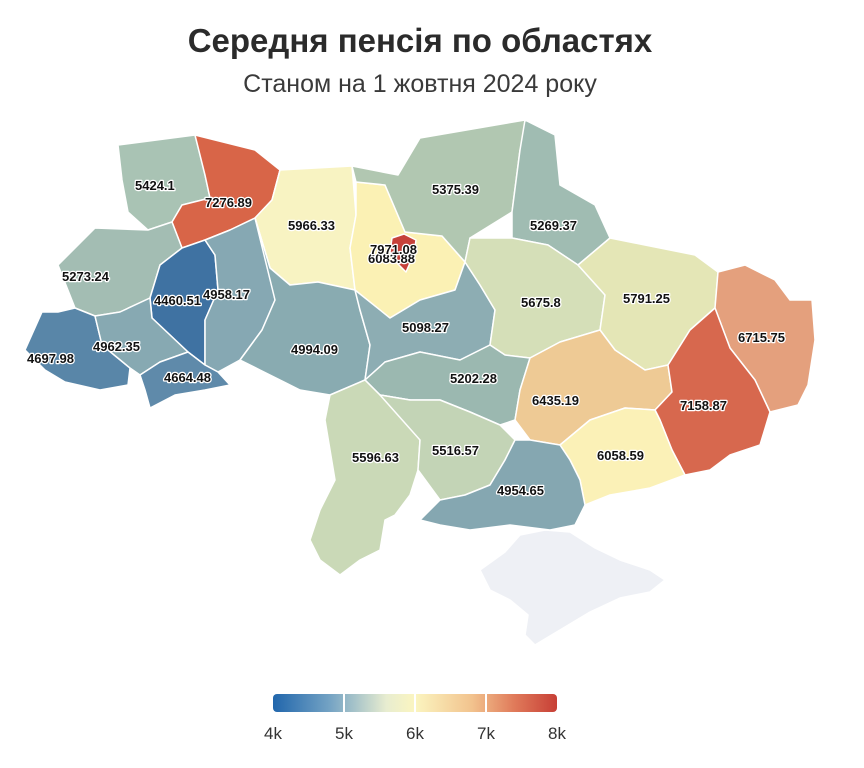 The width and height of the screenshot is (864, 768). I want to click on region-label-chernivtsi: 4664.48, so click(187, 377).